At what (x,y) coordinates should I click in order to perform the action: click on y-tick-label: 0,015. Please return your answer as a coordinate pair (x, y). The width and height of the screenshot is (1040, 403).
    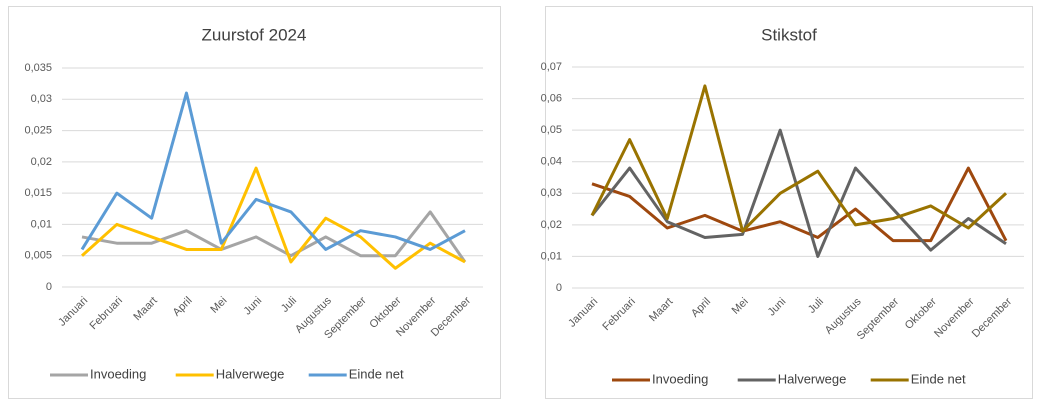
    Looking at the image, I should click on (38, 193).